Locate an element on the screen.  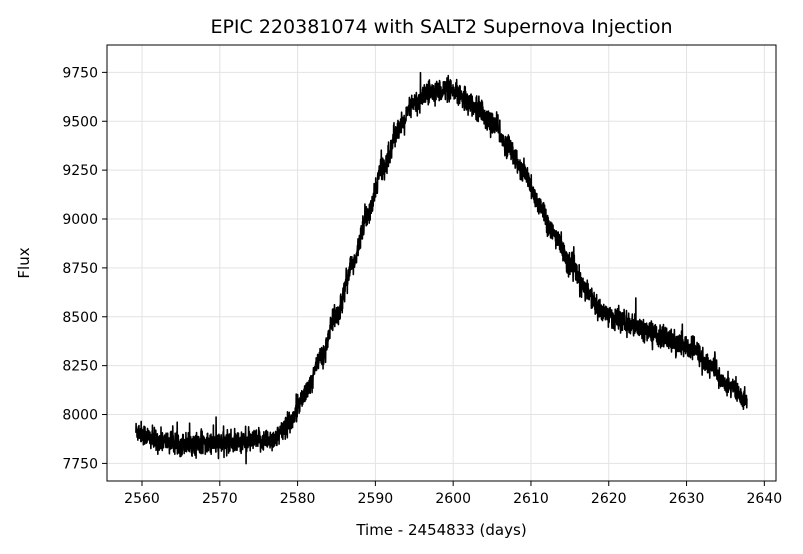
x-tick-label: 2570 is located at coordinates (220, 499).